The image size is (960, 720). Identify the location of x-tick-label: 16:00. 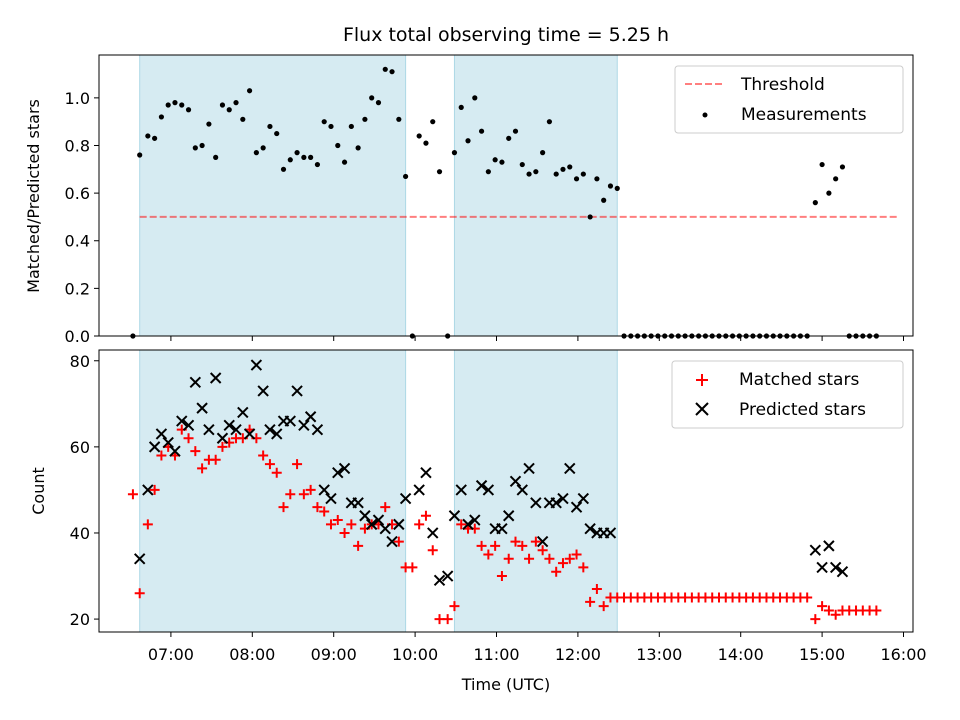
(903, 654).